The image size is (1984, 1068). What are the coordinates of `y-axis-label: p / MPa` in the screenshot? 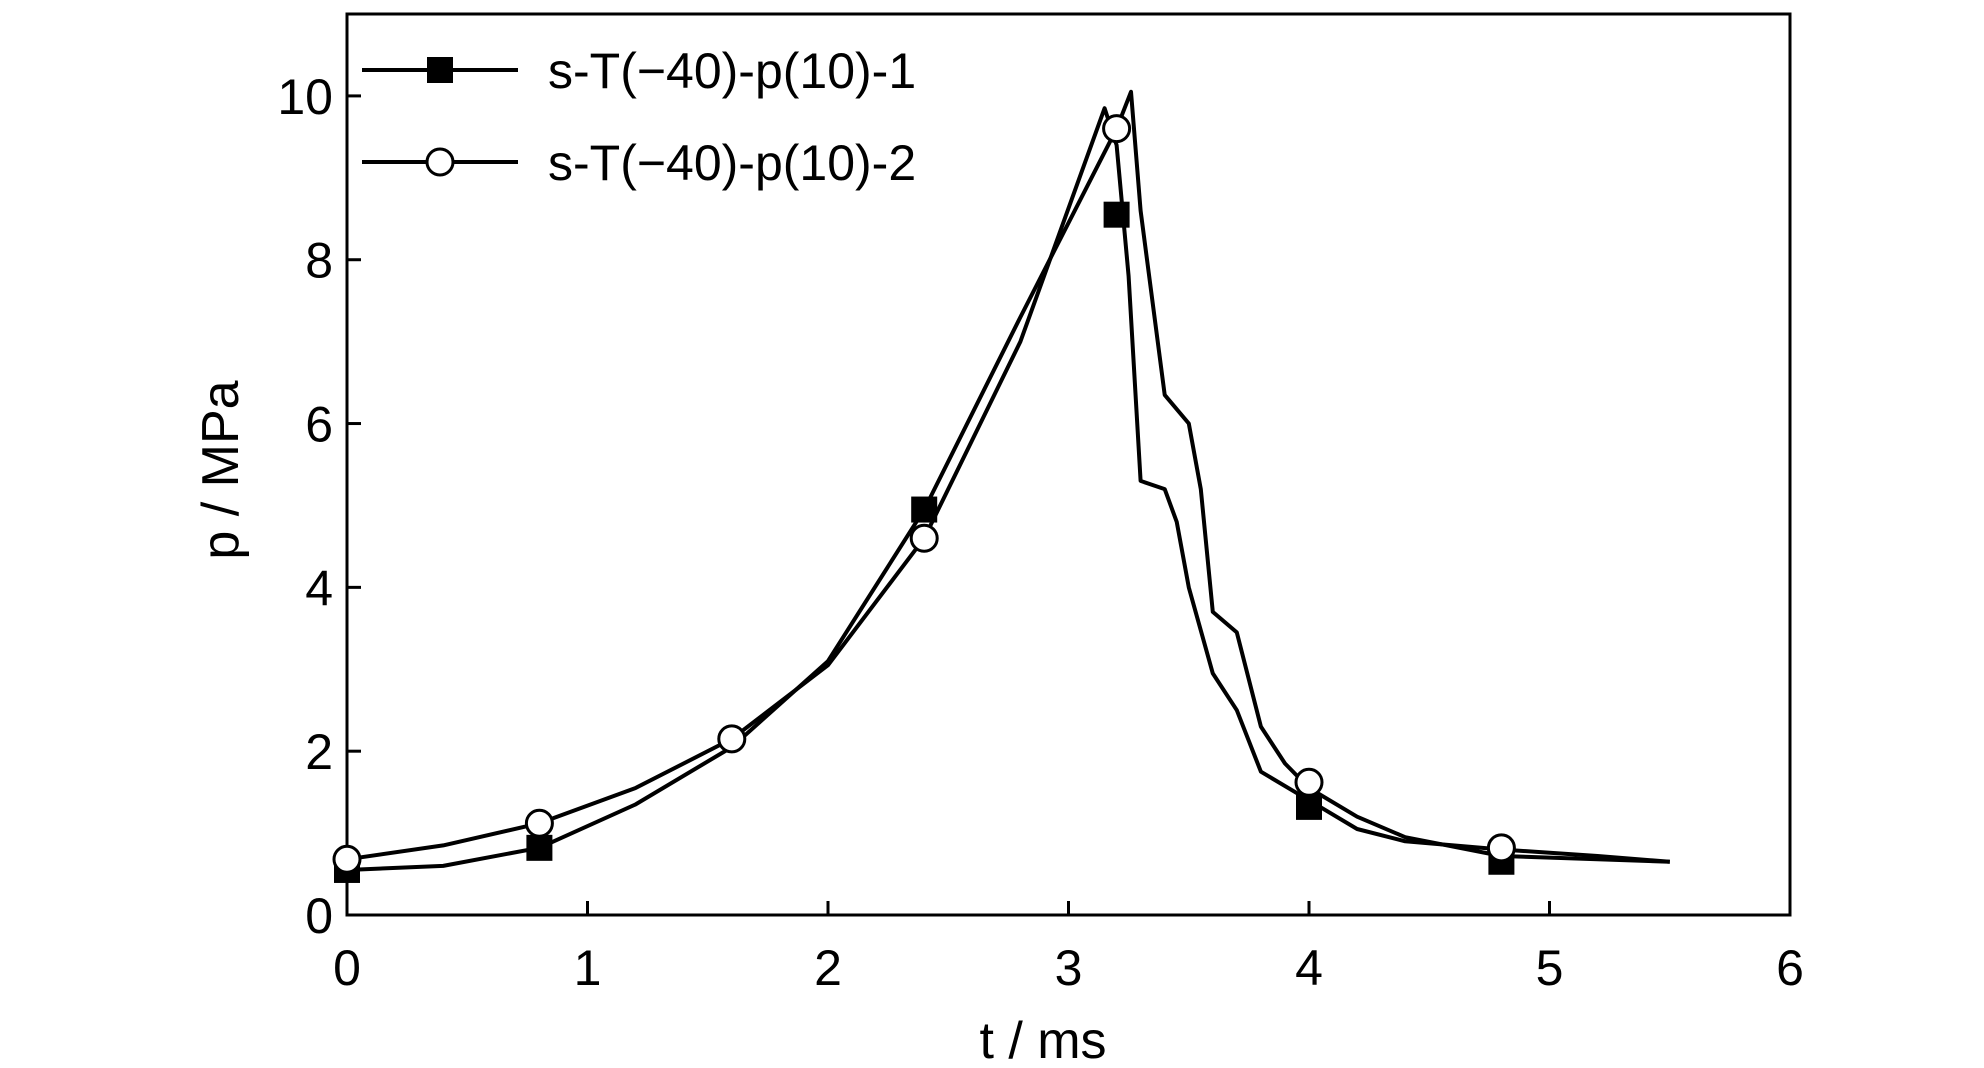 It's located at (221, 469).